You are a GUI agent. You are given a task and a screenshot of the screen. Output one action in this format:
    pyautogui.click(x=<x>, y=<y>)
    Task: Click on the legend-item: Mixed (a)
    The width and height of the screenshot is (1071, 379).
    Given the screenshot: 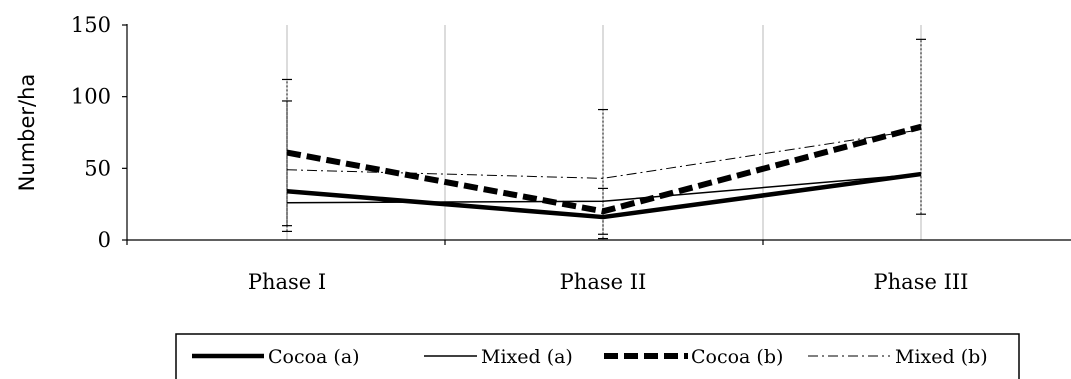 What is the action you would take?
    pyautogui.click(x=498, y=357)
    